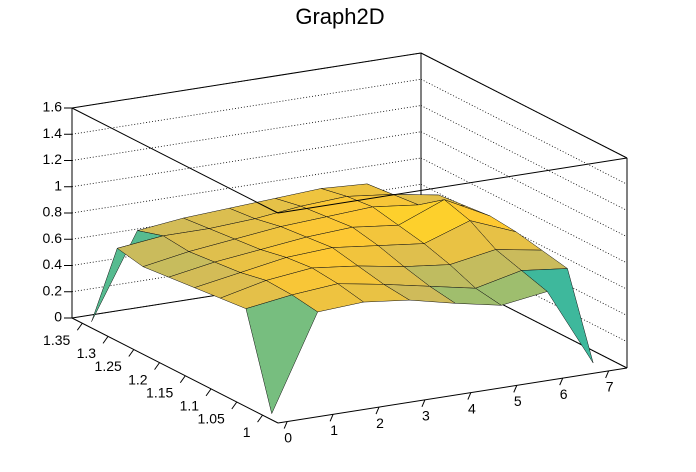 This screenshot has height=472, width=696. Describe the element at coordinates (53, 290) in the screenshot. I see `z-tick-label: 0.2` at that location.